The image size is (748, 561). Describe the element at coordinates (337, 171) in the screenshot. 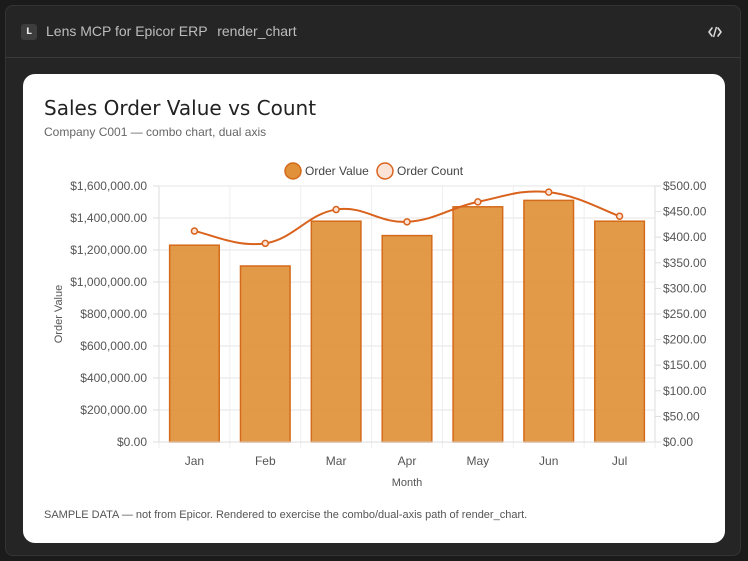

I see `legend-label: Order Value` at that location.